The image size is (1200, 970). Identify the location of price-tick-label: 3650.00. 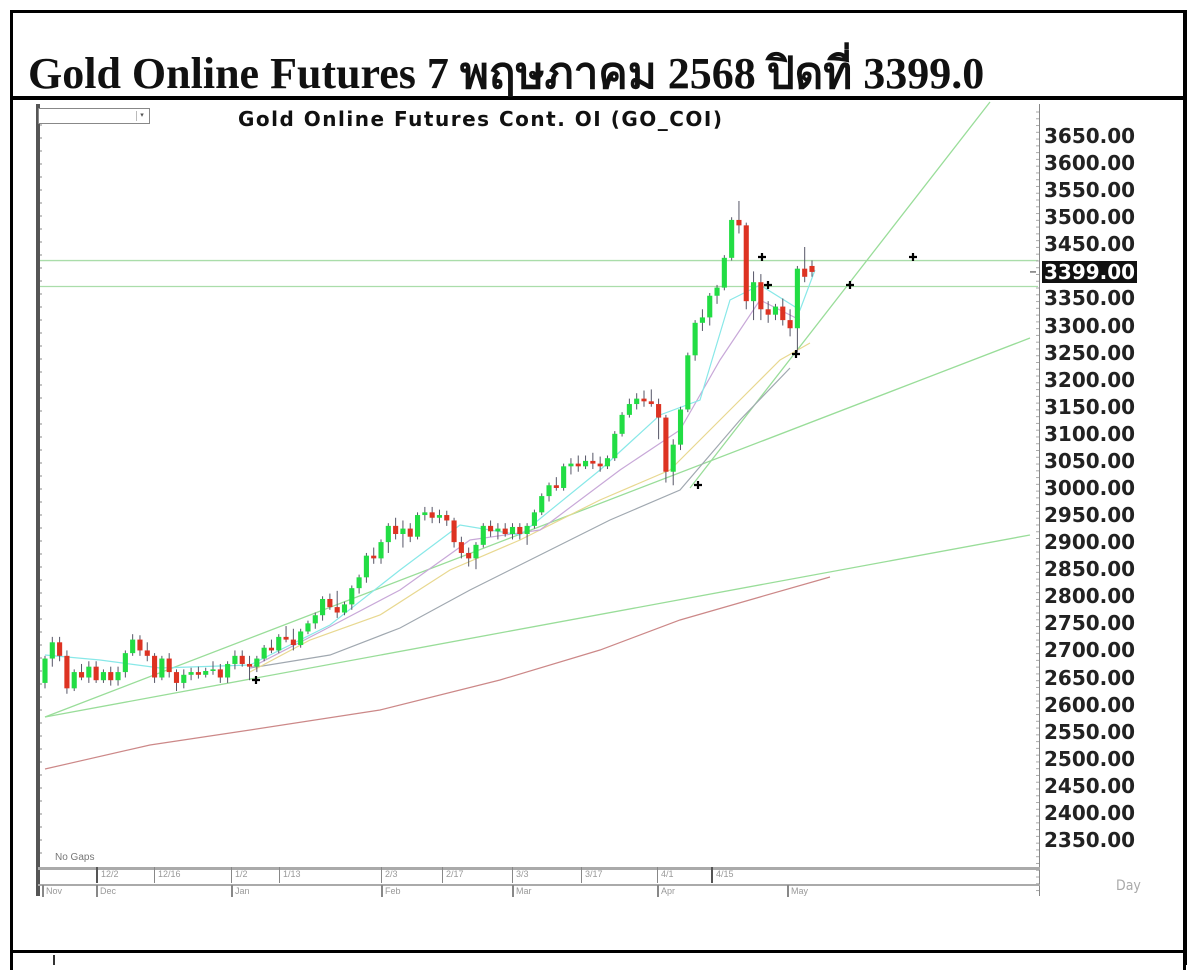
(1090, 136).